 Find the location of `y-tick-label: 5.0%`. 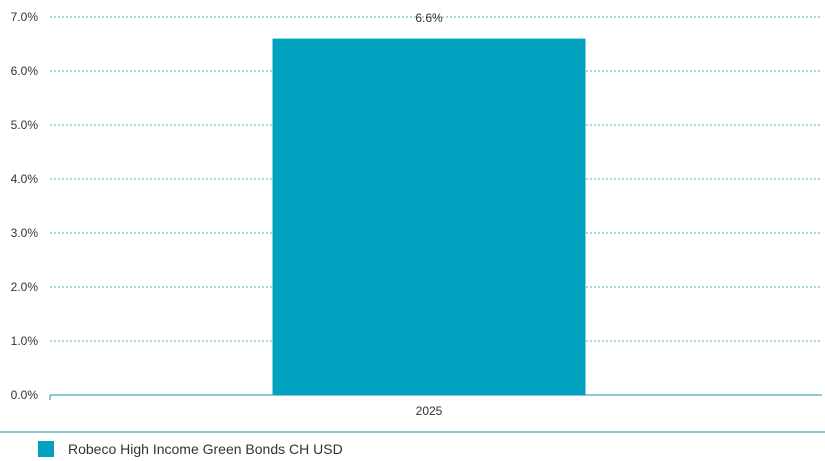

y-tick-label: 5.0% is located at coordinates (25, 125).